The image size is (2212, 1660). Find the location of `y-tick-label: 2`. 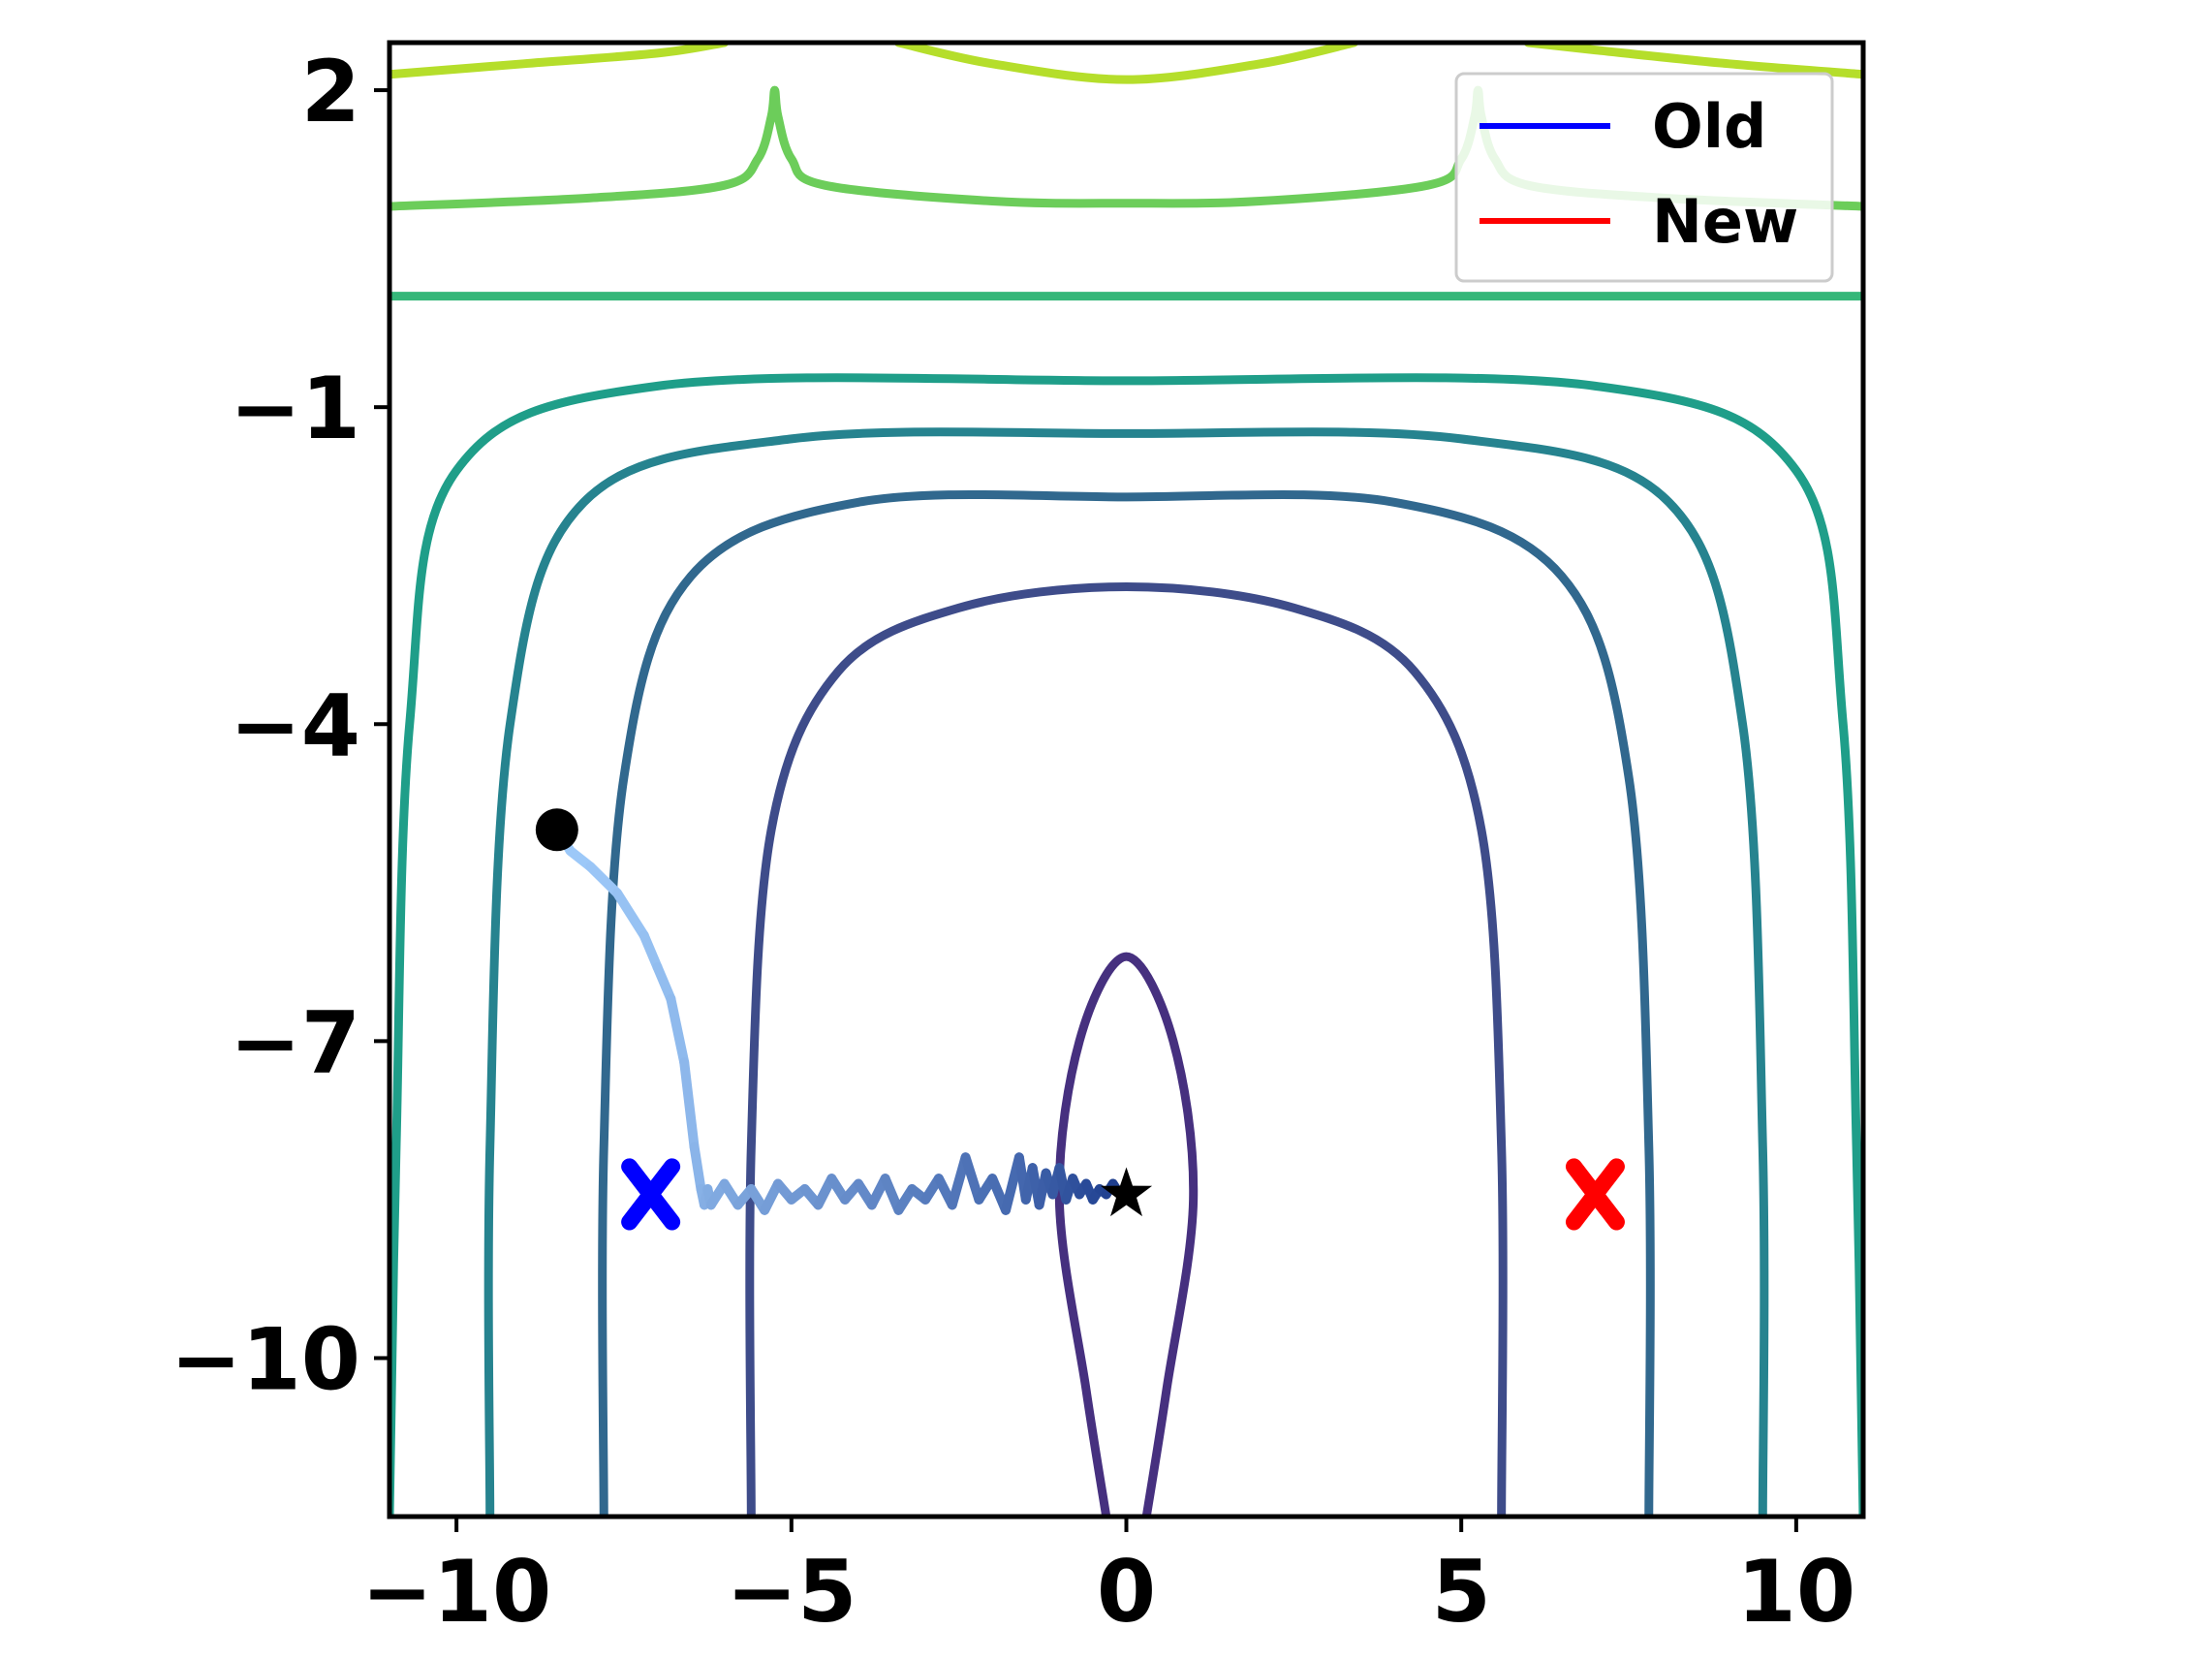

y-tick-label: 2 is located at coordinates (331, 92).